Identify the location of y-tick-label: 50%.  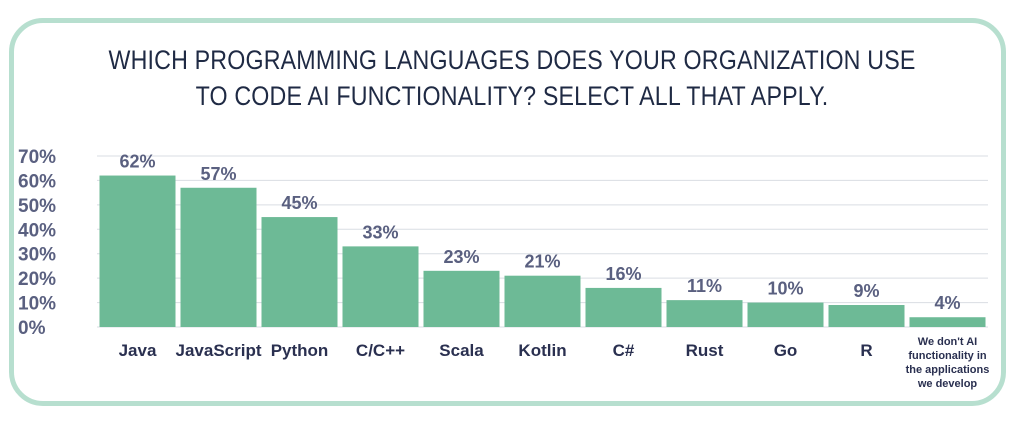
(37, 206).